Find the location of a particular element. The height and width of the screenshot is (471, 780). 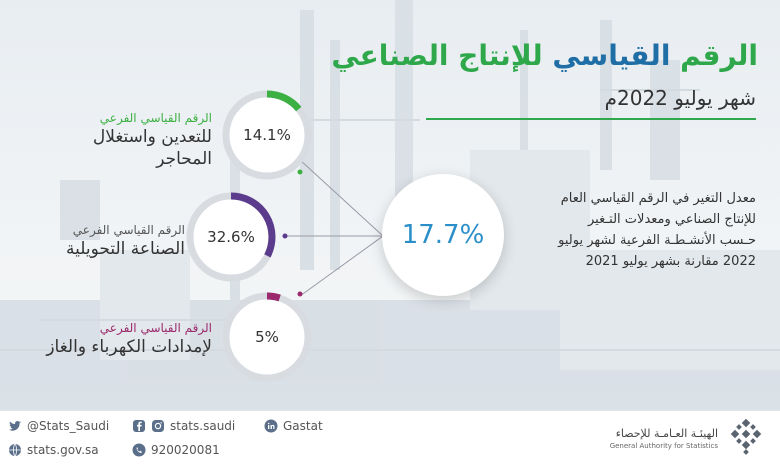

gauge-manufacturing: 32.6% is located at coordinates (231, 237).